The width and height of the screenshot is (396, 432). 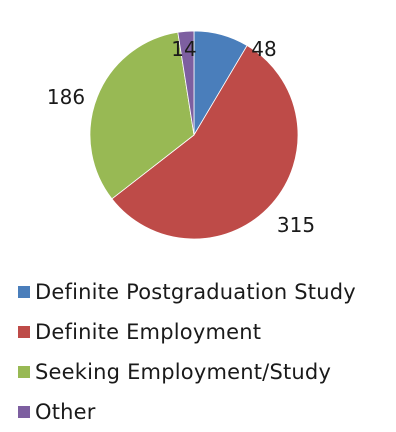 I want to click on pie-slice-other, so click(x=186, y=83).